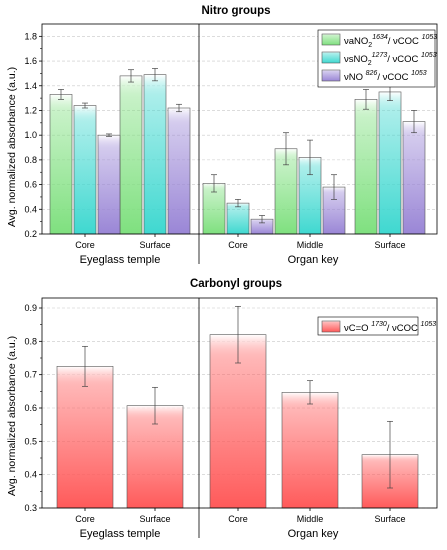  Describe the element at coordinates (30, 441) in the screenshot. I see `y-tick-label: 0.5` at that location.